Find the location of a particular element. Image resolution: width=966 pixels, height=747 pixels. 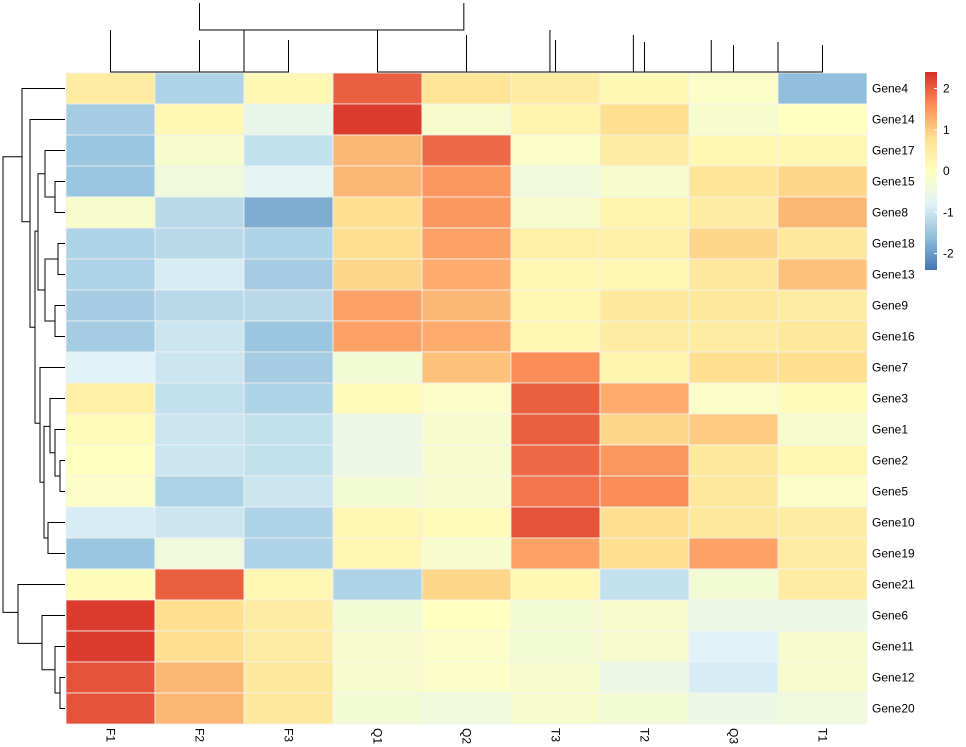

cell-Gene17-Q3 is located at coordinates (733, 150).